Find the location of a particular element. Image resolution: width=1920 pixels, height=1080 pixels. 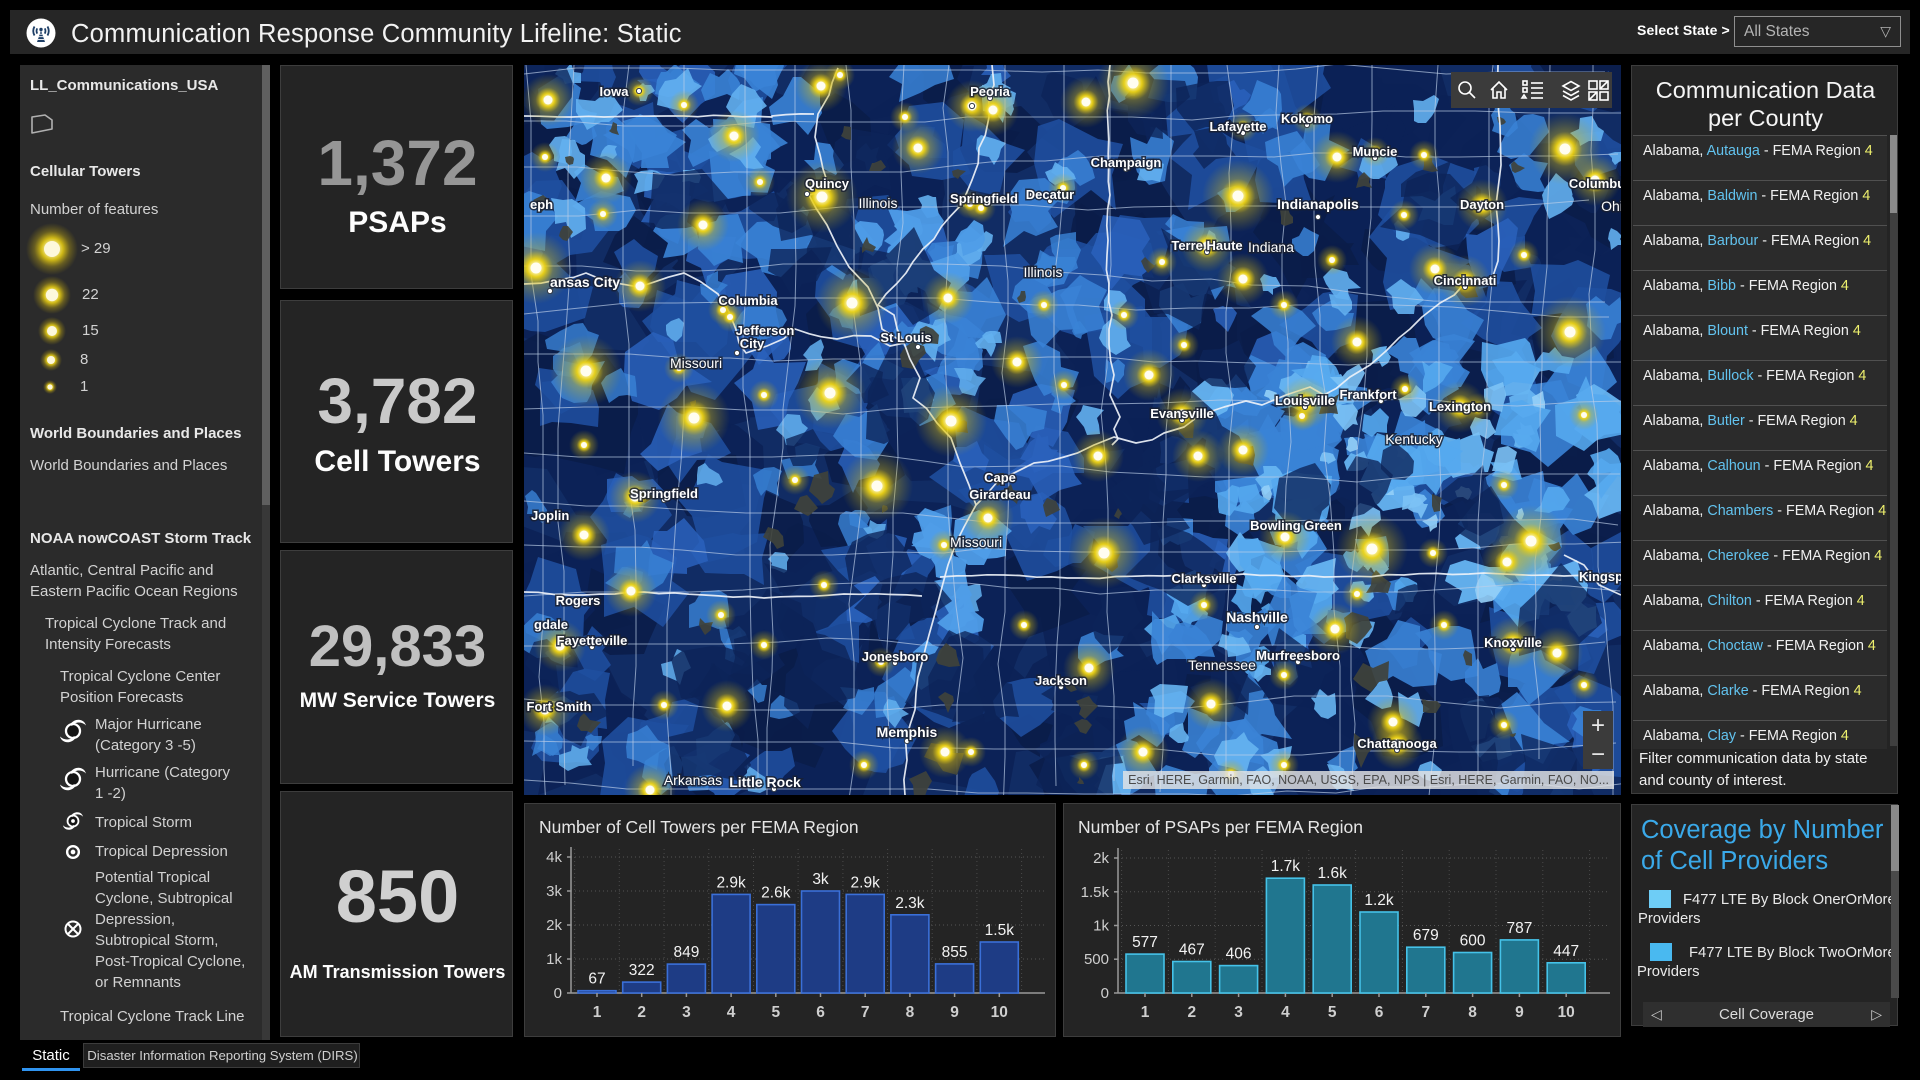

svg-text: Chattanooga is located at coordinates (1397, 743).